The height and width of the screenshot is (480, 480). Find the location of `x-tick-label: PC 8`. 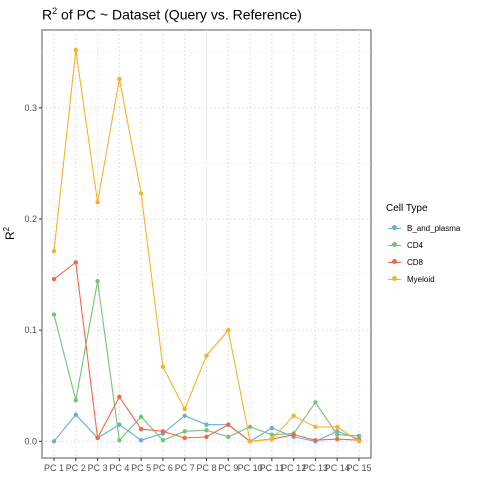

x-tick-label: PC 8 is located at coordinates (206, 468).